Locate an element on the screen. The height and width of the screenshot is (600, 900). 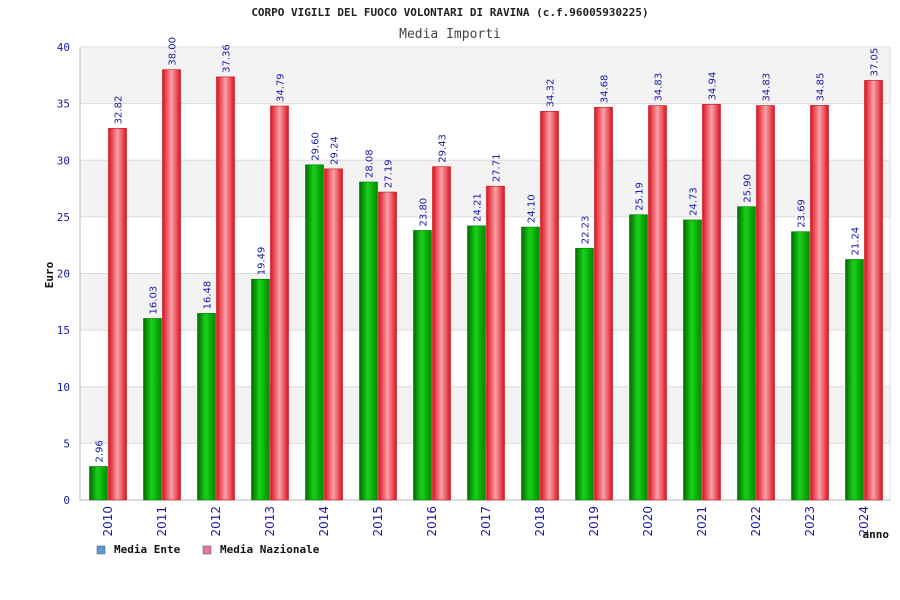
bar-media-ente-2021 is located at coordinates (692, 360).